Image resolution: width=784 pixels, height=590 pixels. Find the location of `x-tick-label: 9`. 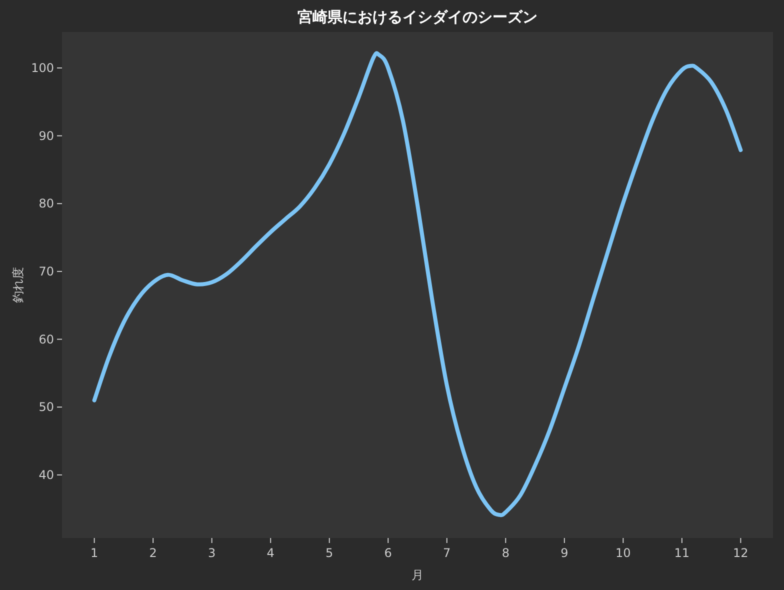

x-tick-label: 9 is located at coordinates (564, 553).